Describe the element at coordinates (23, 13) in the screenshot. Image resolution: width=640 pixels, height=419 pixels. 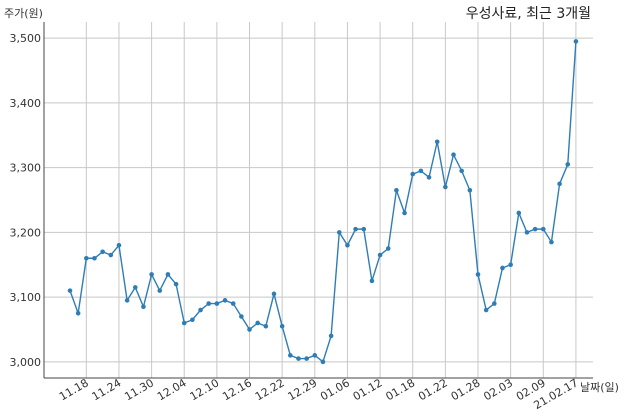
I see `y-axis-unit-label: 주가(원)` at that location.